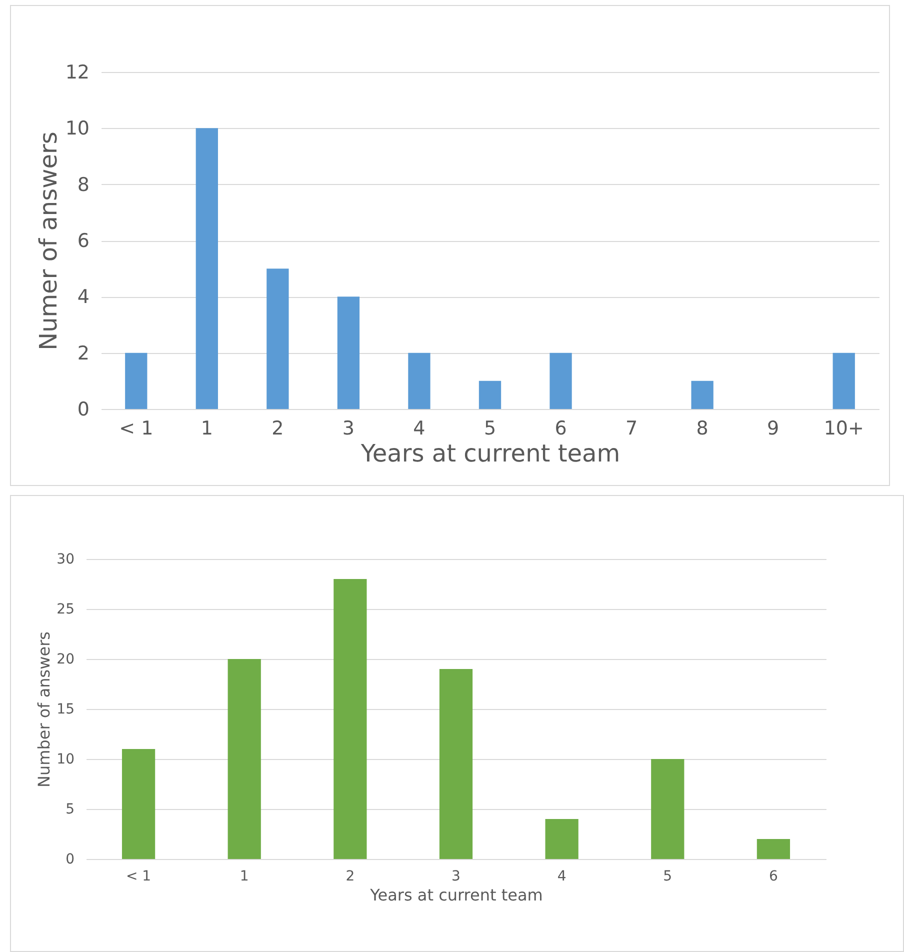 This screenshot has width=904, height=952. Describe the element at coordinates (83, 297) in the screenshot. I see `y-tick-label: 4` at that location.